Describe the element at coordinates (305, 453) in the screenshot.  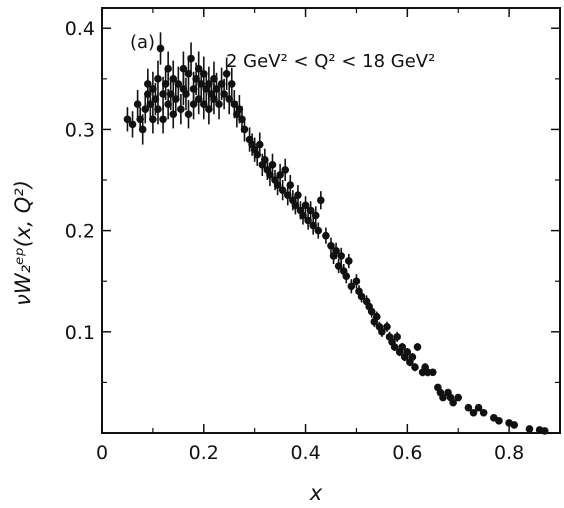
I see `x-tick-label: 0.4` at that location.